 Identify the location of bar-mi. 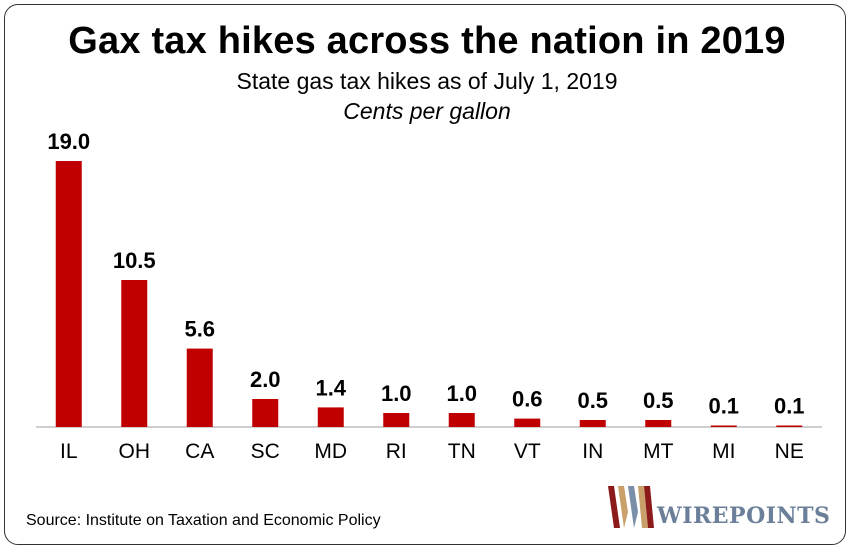
(723, 426).